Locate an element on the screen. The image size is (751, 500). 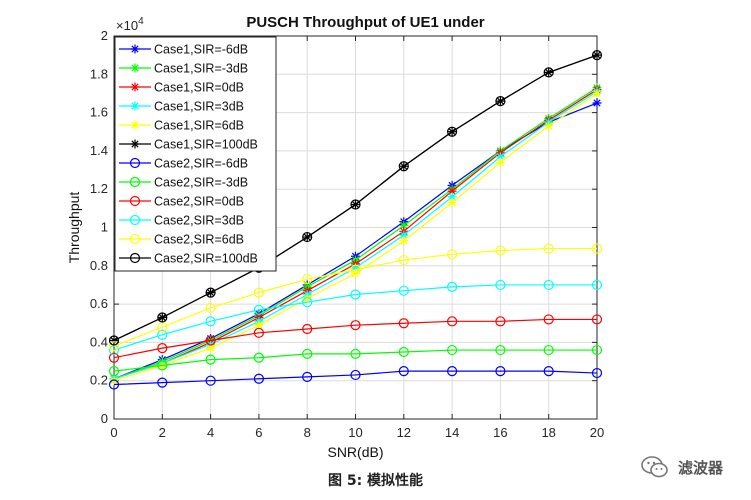
y-tick-label: 1 is located at coordinates (104, 227).